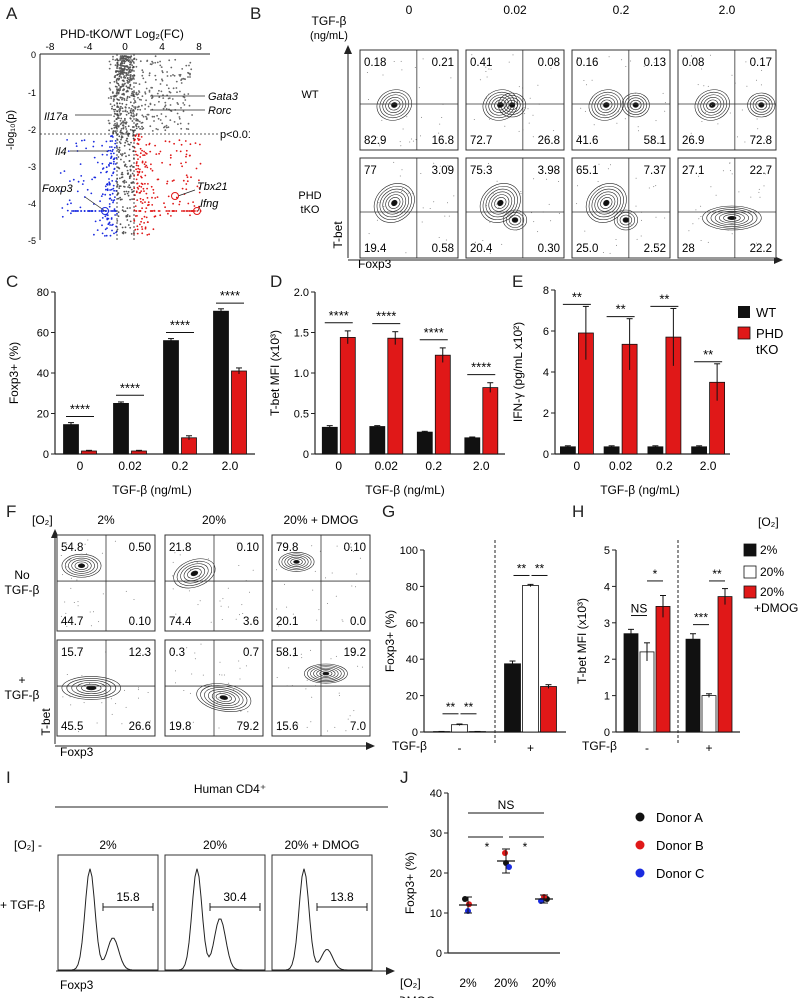  I want to click on x-tick-label: 0.2, so click(433, 466).